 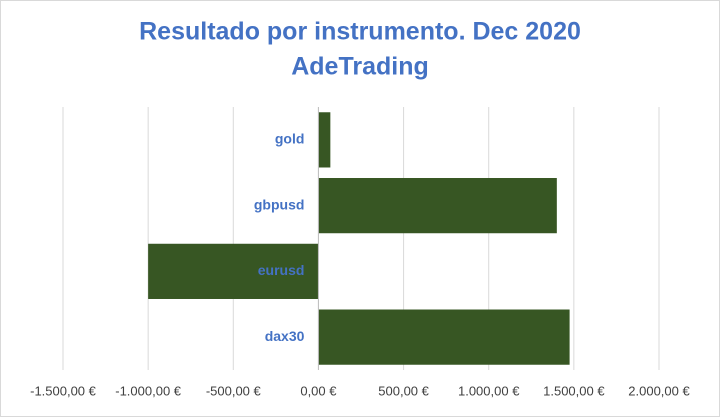 I want to click on x-tick-label: -1.000,00 €, so click(x=148, y=390).